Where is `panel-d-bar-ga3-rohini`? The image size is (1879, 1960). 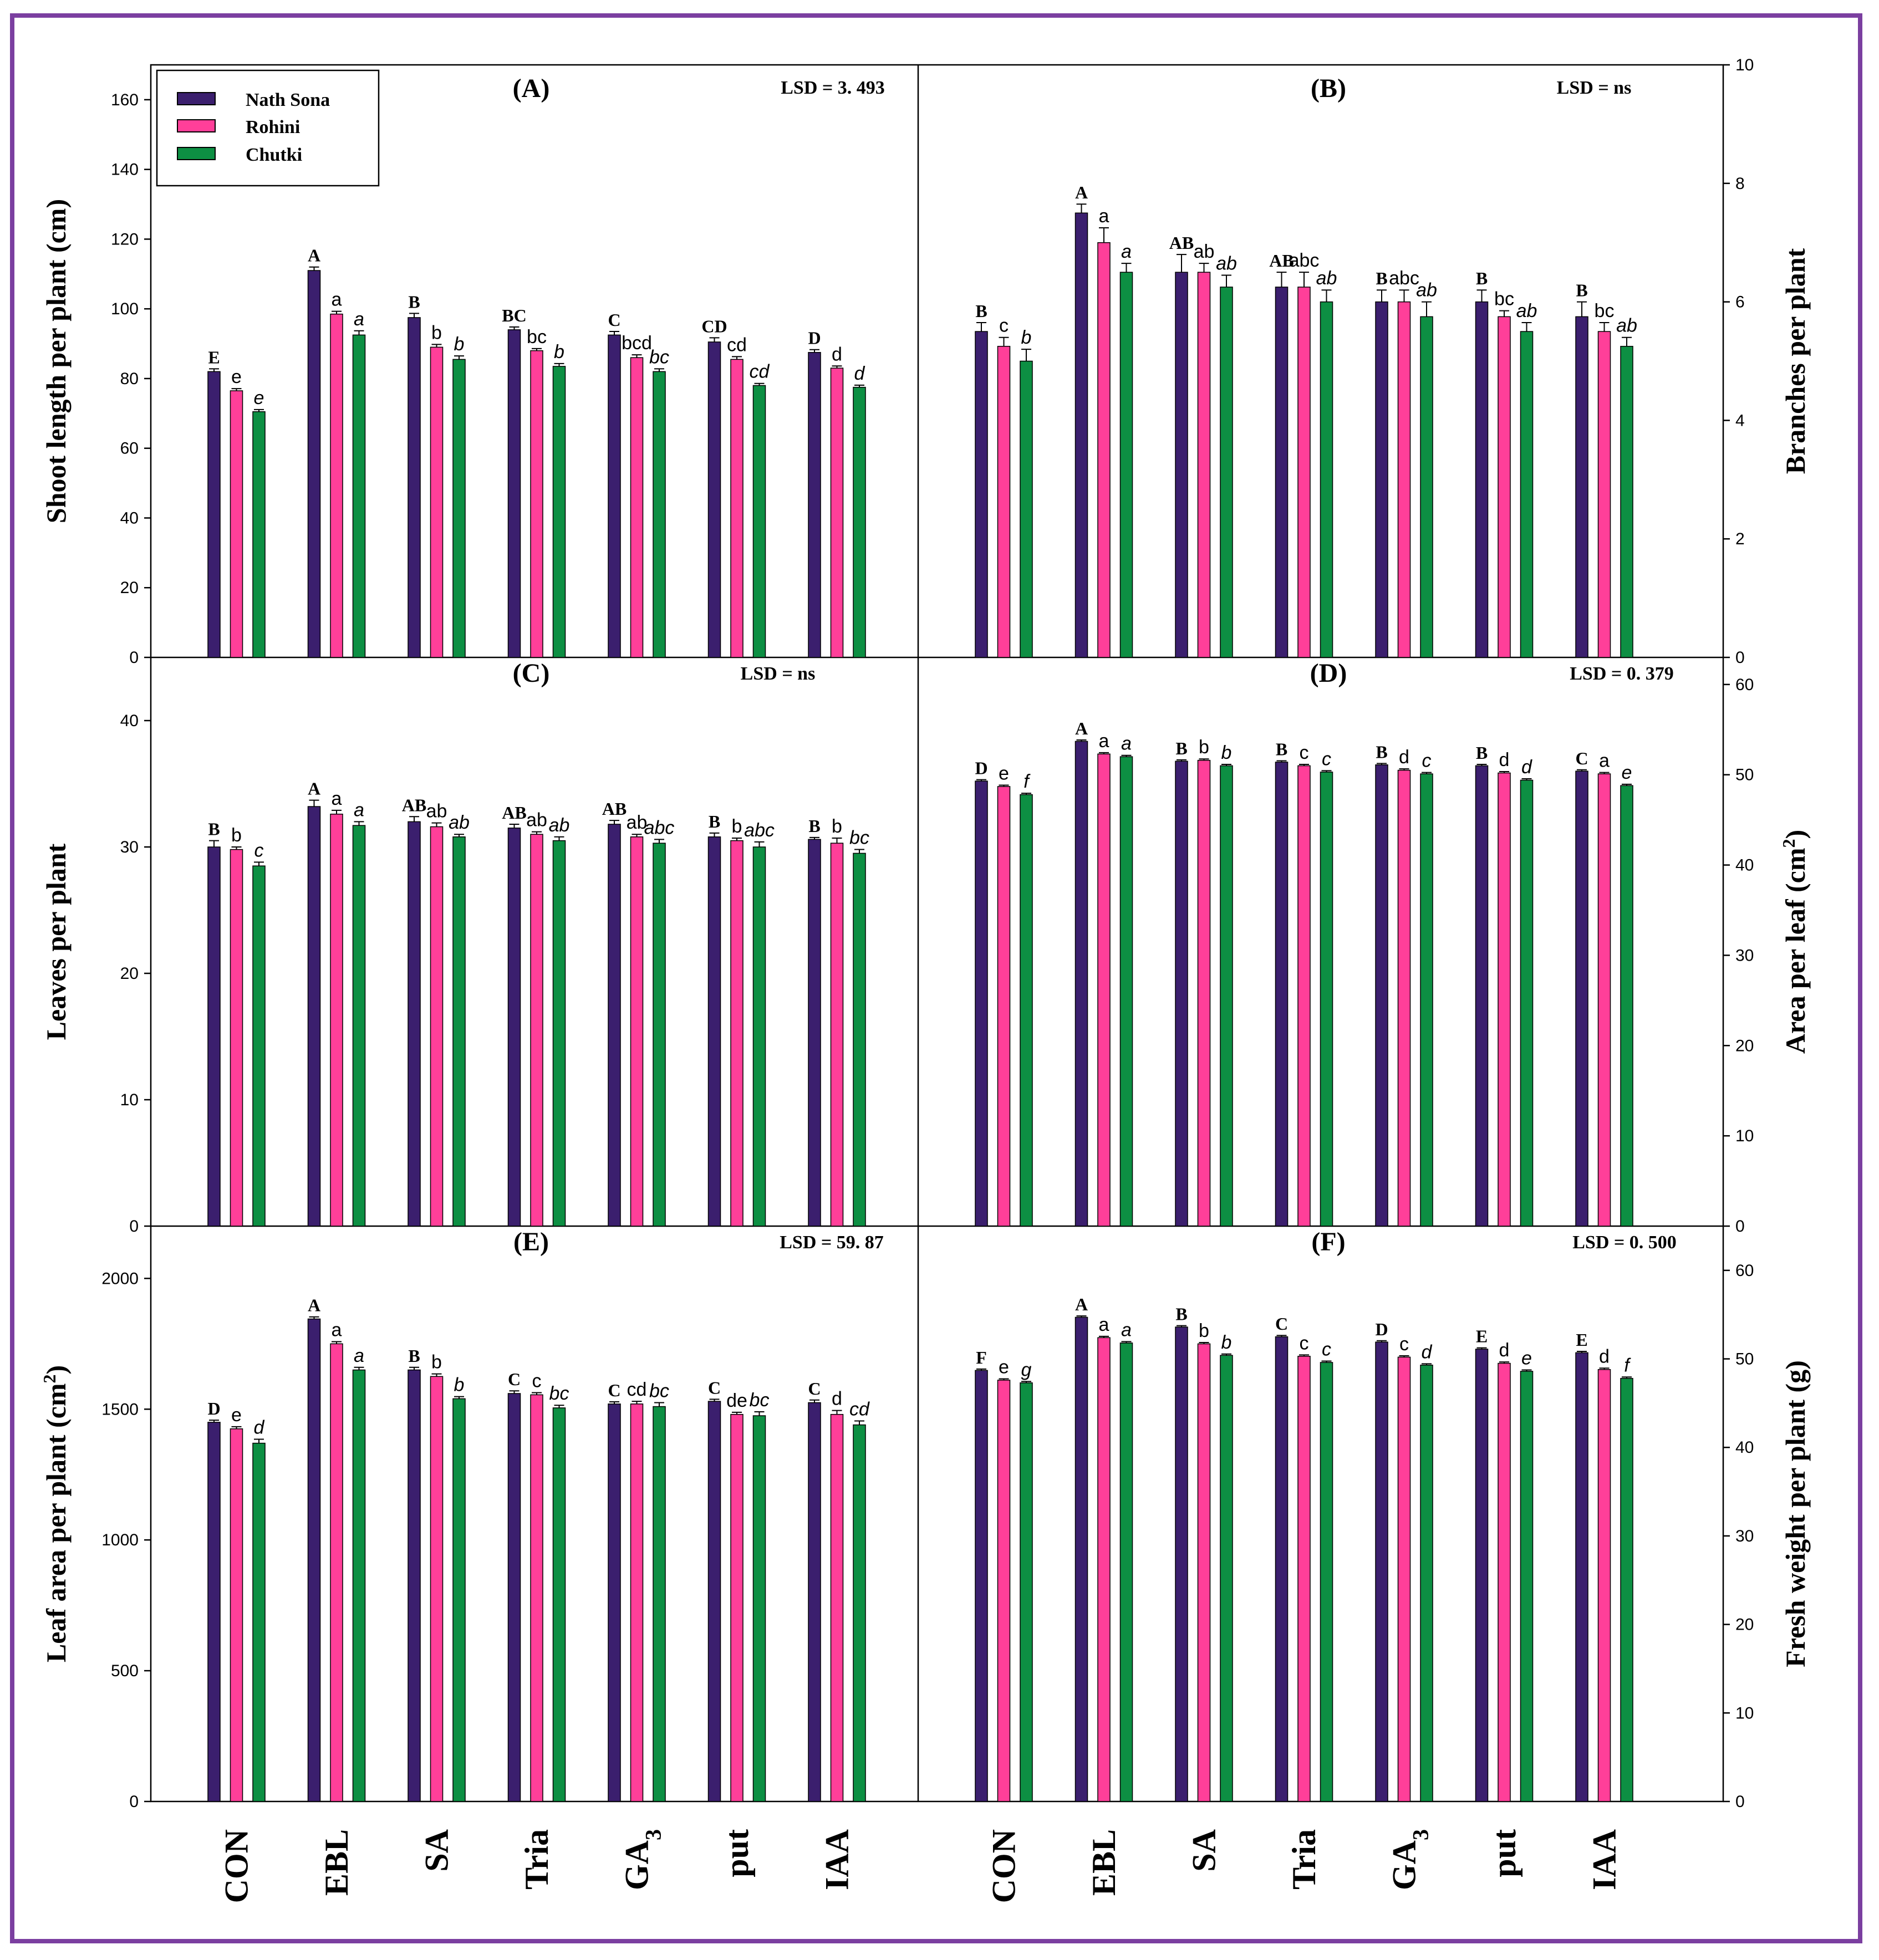
panel-d-bar-ga3-rohini is located at coordinates (1404, 998).